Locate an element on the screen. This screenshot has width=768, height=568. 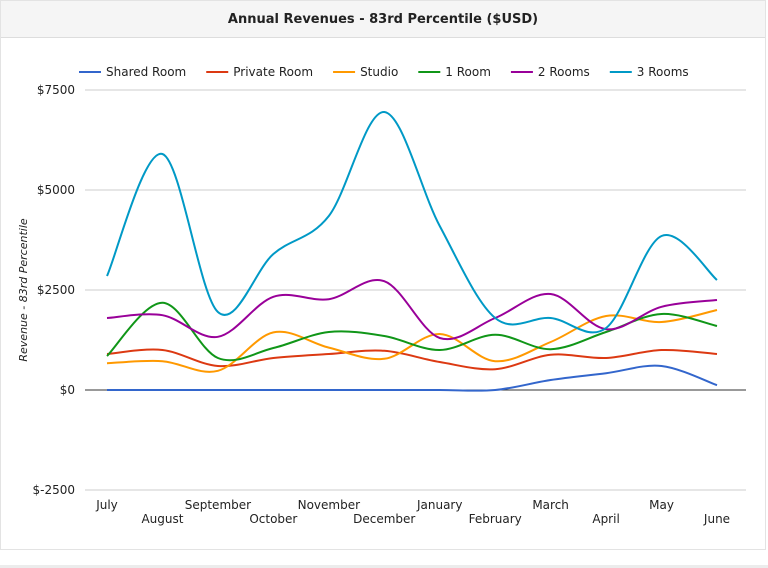
y-axis-label: Revenue - 83rd Percentile is located at coordinates (23, 289).